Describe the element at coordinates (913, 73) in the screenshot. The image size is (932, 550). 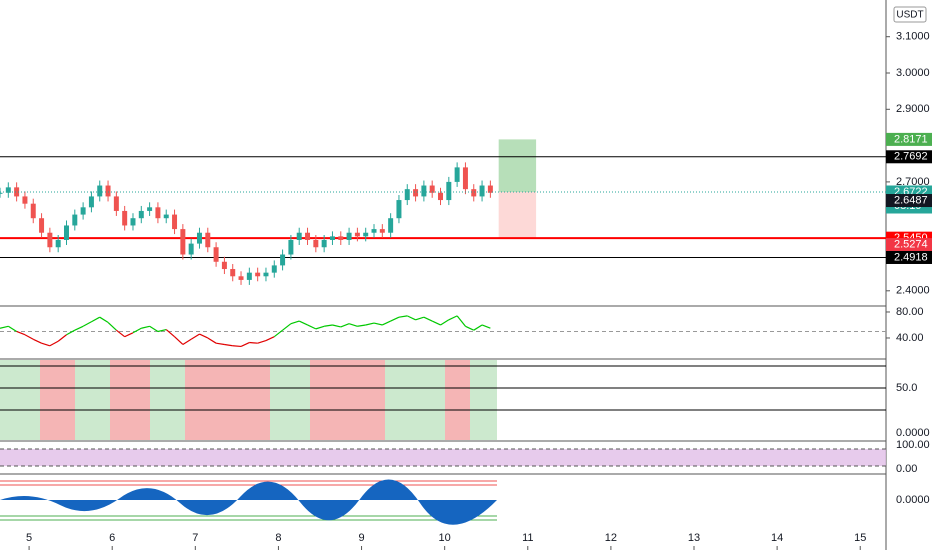
I see `y-tick-label: 3.0000` at that location.